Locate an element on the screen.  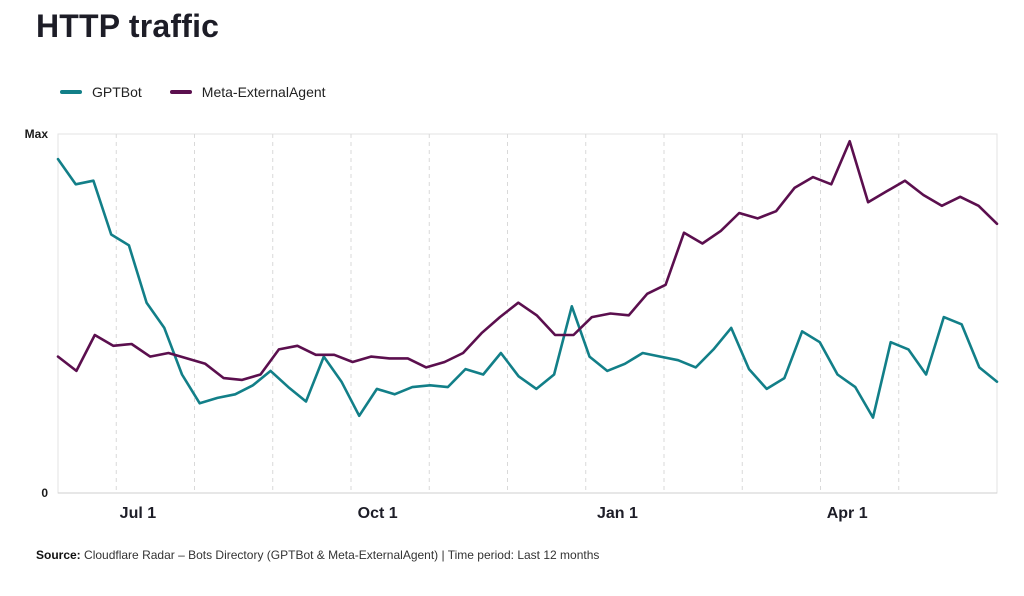
x-tick-label: Jan 1 is located at coordinates (617, 513).